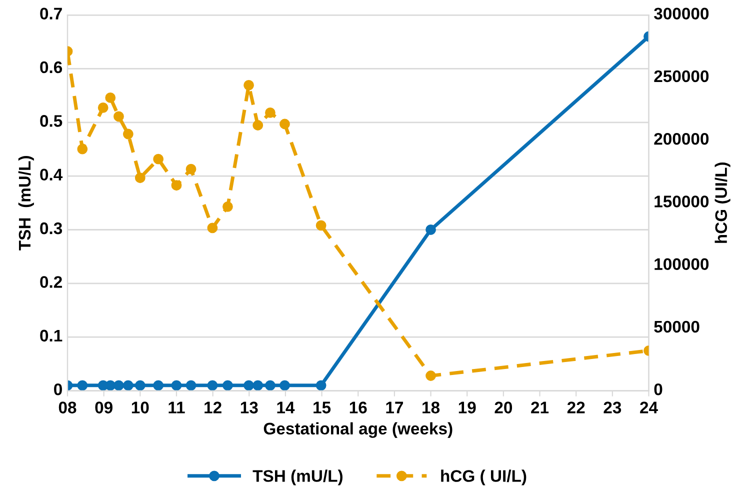 This screenshot has height=501, width=750. What do you see at coordinates (297, 478) in the screenshot?
I see `legend-label: TSH (mU/L)` at bounding box center [297, 478].